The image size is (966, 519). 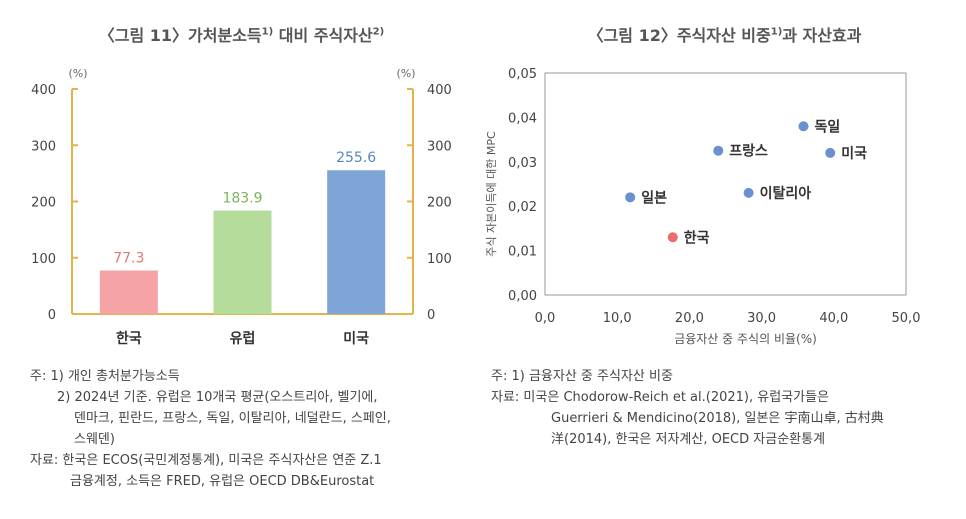 I want to click on point-label: 한국, so click(x=697, y=238).